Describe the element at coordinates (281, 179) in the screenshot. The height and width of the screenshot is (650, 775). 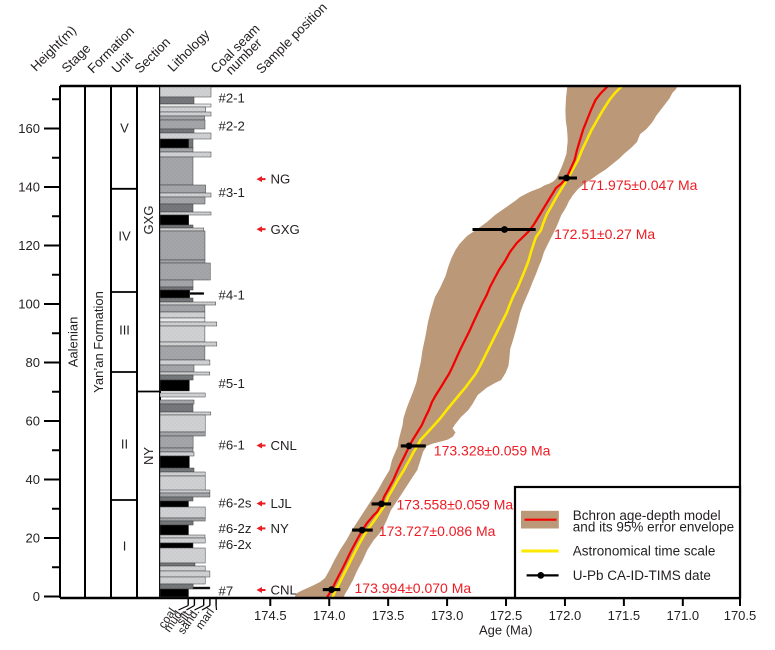
I see `svg-text: NG` at that location.